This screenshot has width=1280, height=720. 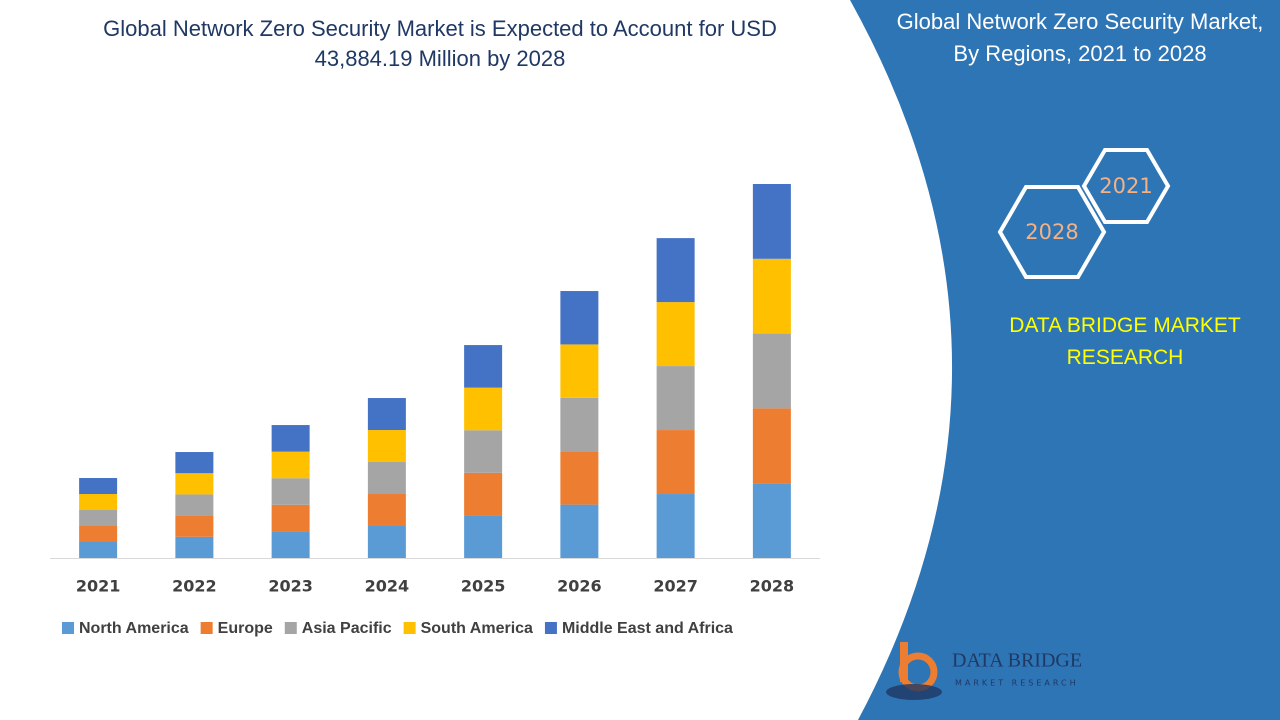 What do you see at coordinates (1017, 683) in the screenshot?
I see `logo-sub: MARKET RESEARCH` at bounding box center [1017, 683].